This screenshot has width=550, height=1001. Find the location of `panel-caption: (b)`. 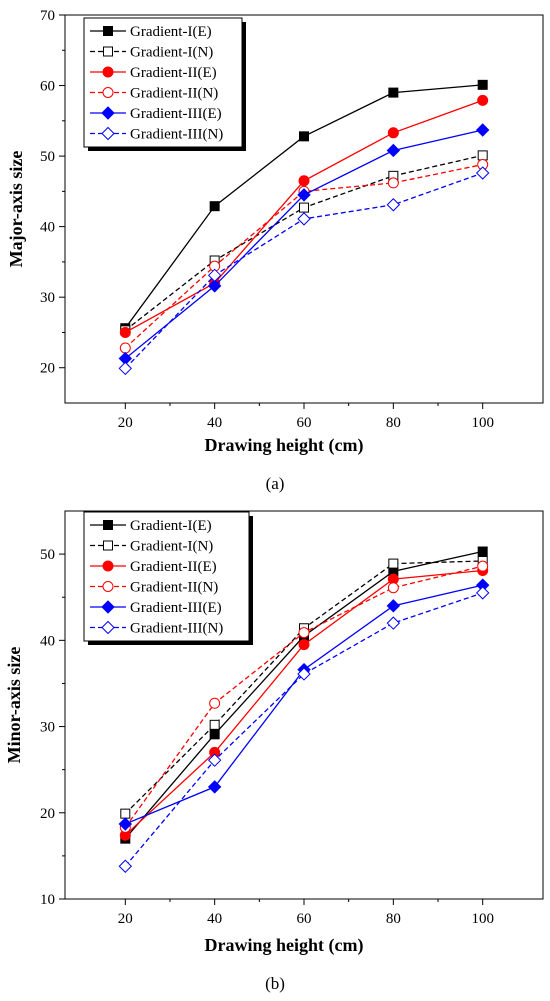

panel-caption: (b) is located at coordinates (275, 983).